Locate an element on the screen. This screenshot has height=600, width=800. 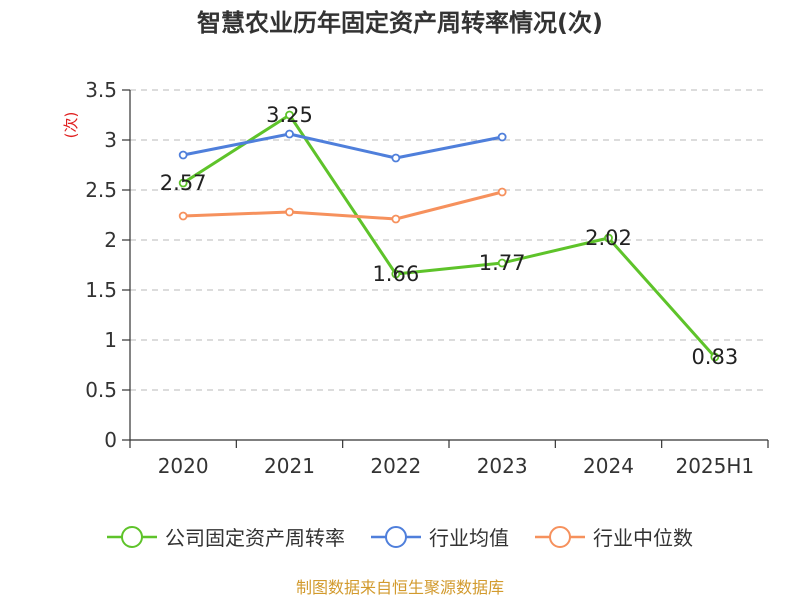
y-tick-label: 0 is located at coordinates (110, 440).